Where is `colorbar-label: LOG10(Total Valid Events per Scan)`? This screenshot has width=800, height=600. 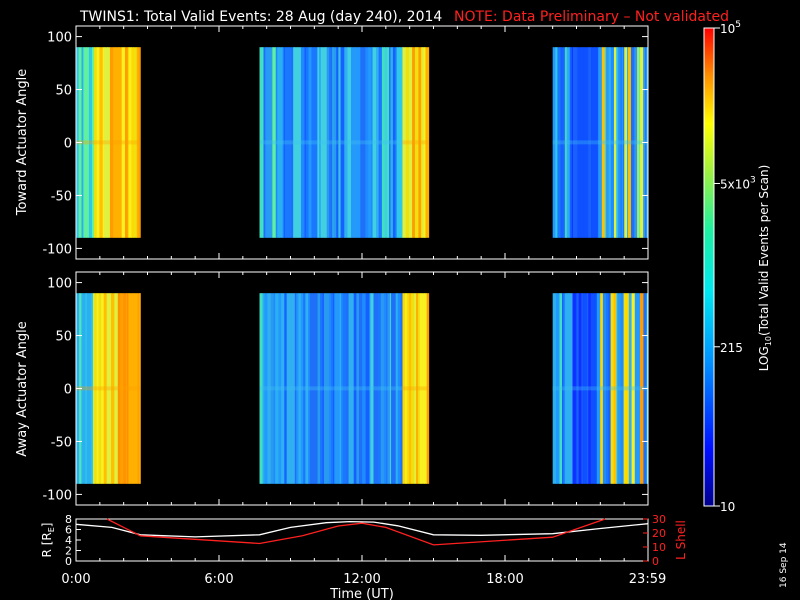 colorbar-label: LOG10(Total Valid Events per Scan) is located at coordinates (765, 268).